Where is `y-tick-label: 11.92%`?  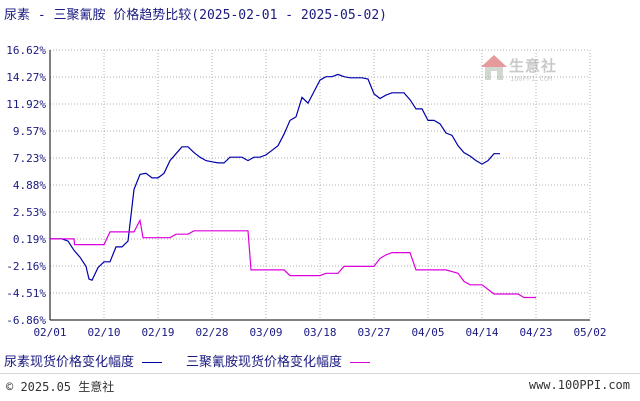
y-tick-label: 11.92% is located at coordinates (26, 104).